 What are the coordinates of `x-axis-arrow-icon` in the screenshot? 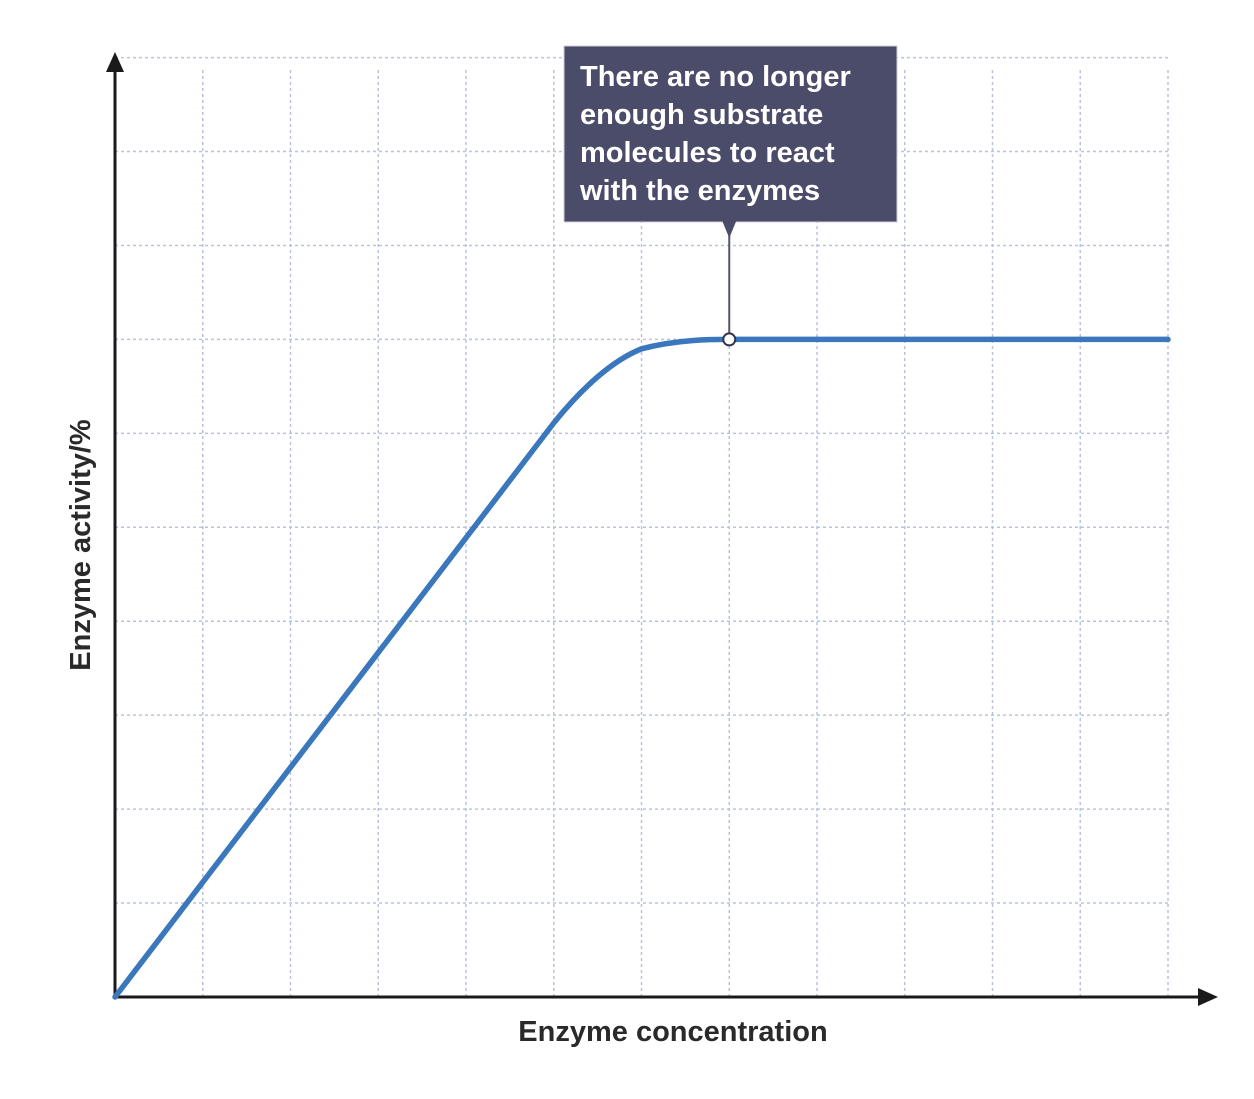 It's located at (1208, 997).